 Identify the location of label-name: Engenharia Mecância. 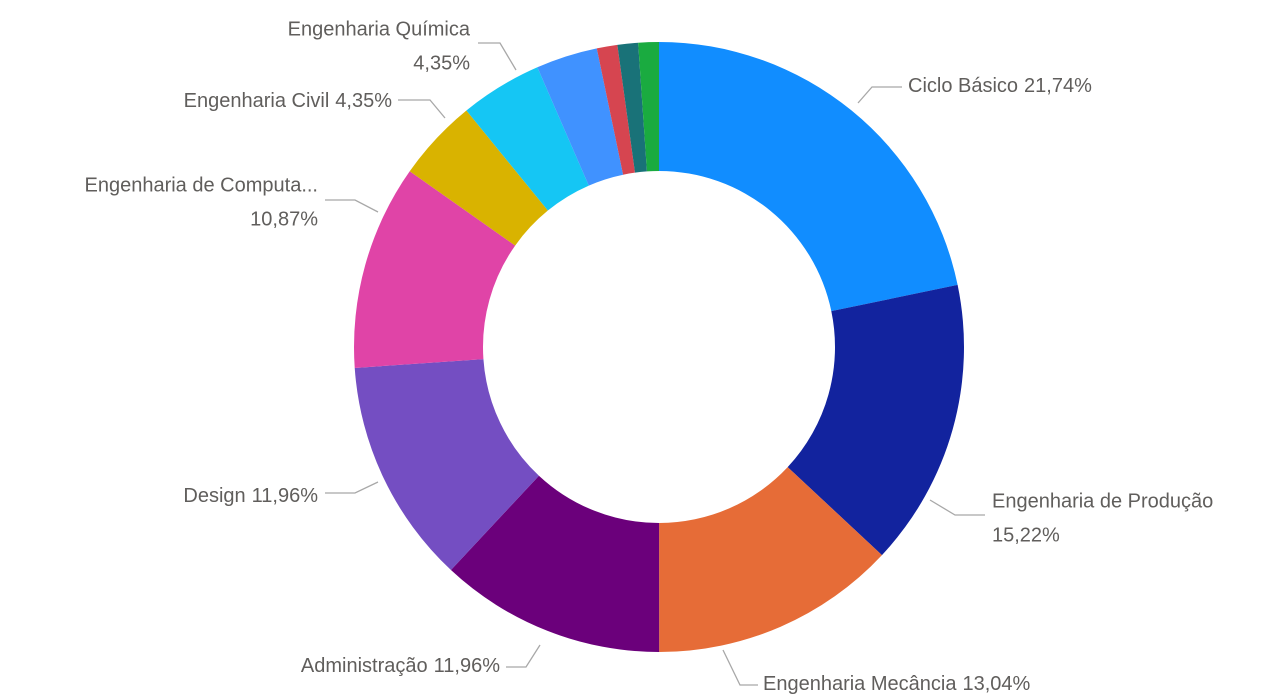
(860, 684).